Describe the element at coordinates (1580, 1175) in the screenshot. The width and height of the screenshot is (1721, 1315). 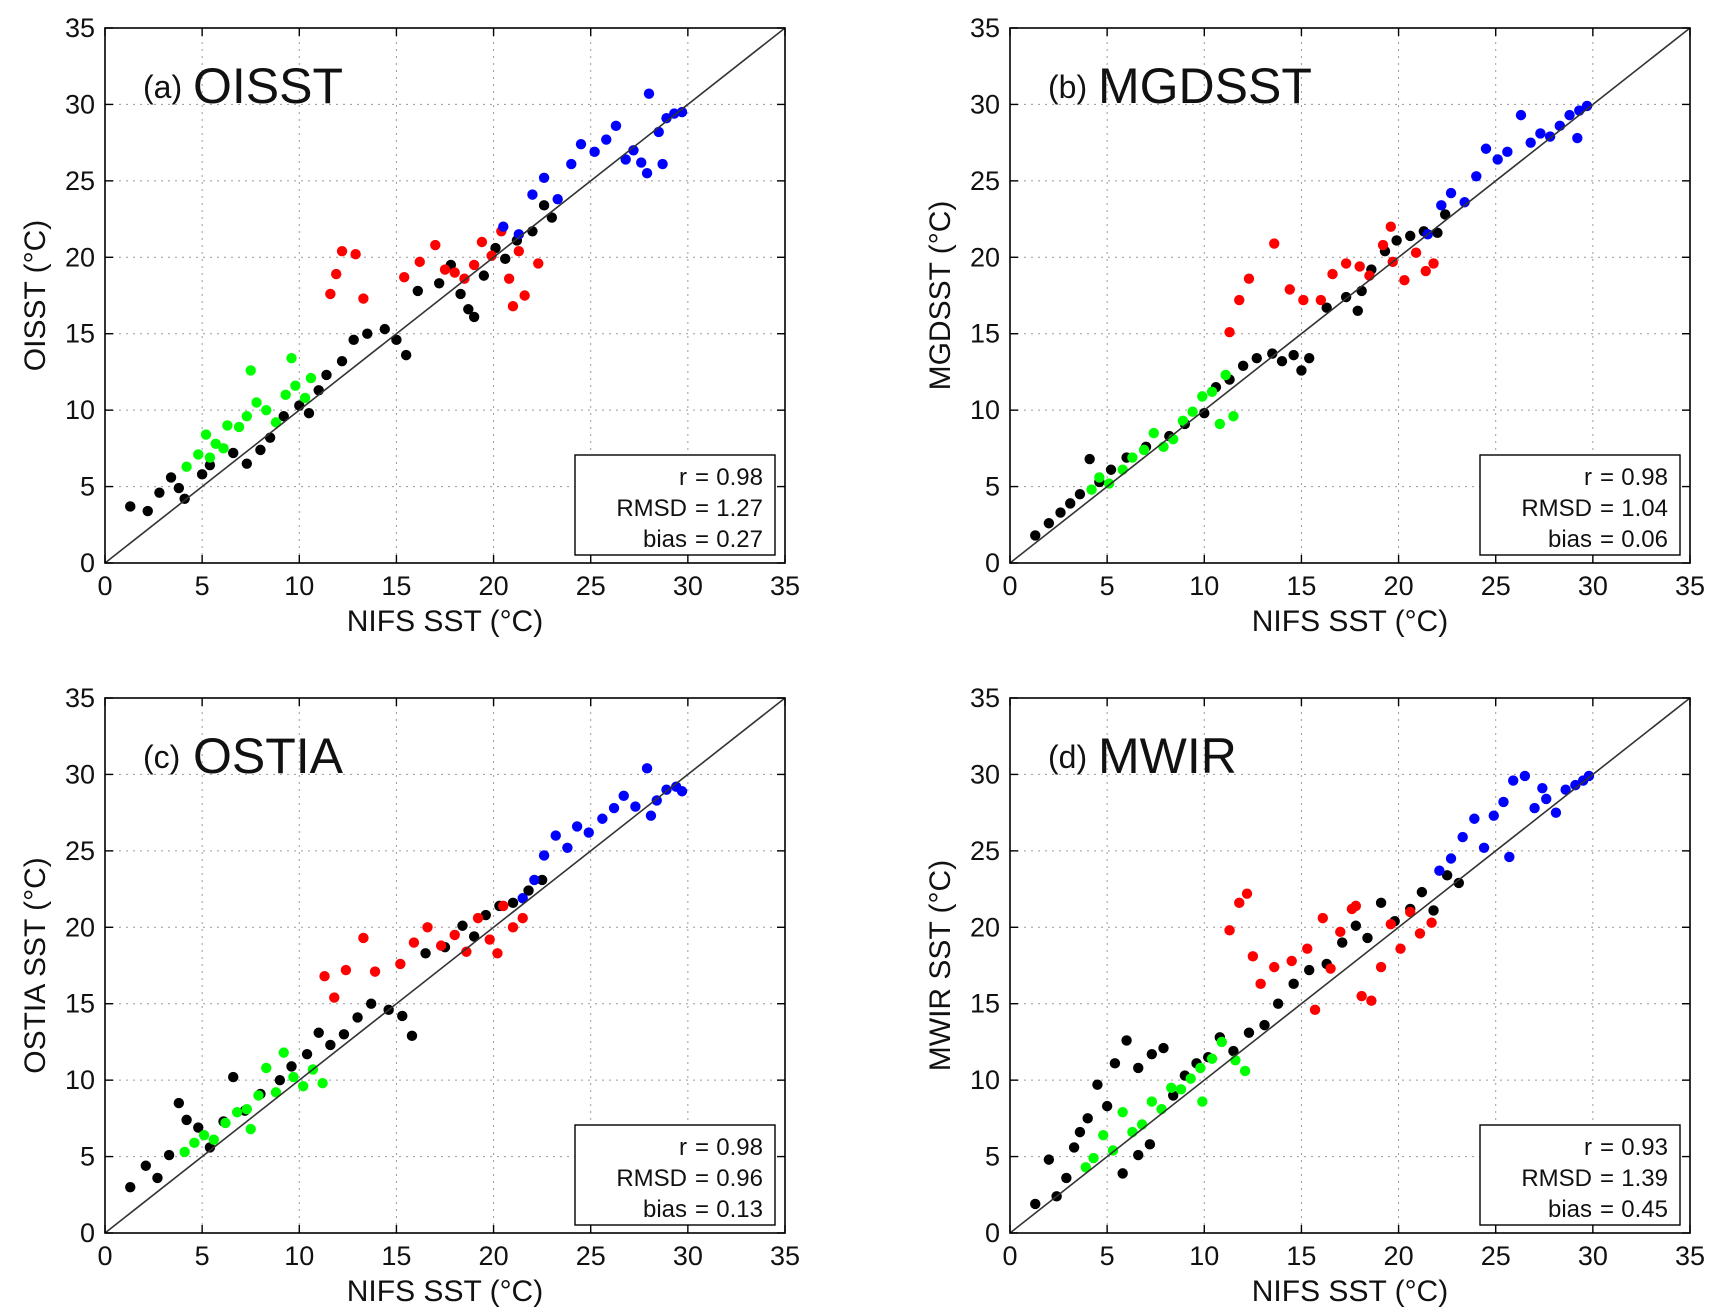
I see `stats-box` at that location.